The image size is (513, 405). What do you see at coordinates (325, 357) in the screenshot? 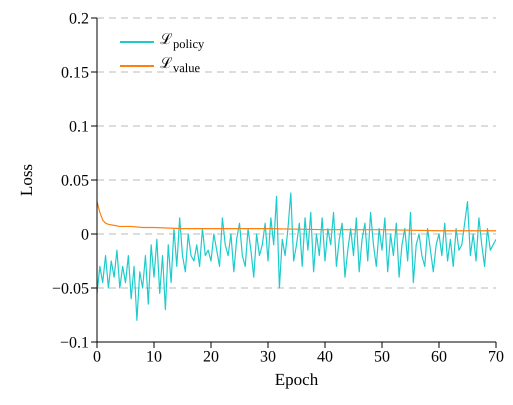
I see `x-tick-label: 40` at bounding box center [325, 357].